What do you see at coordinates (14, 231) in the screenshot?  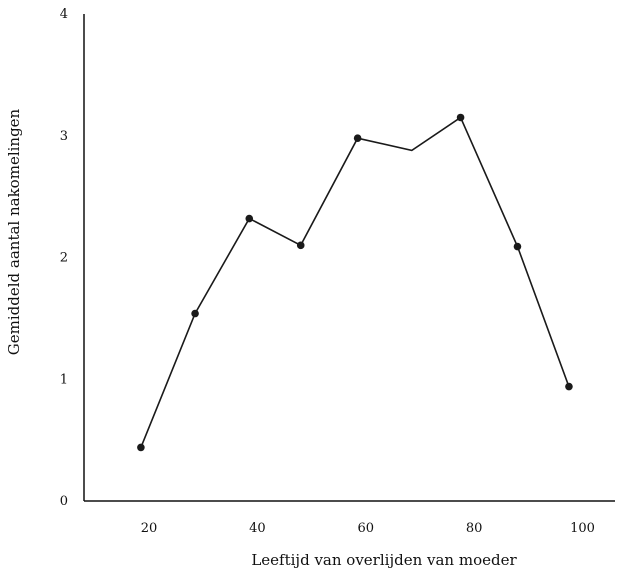 I see `y-axis-title: Gemiddeld aantal nakomelingen` at bounding box center [14, 231].